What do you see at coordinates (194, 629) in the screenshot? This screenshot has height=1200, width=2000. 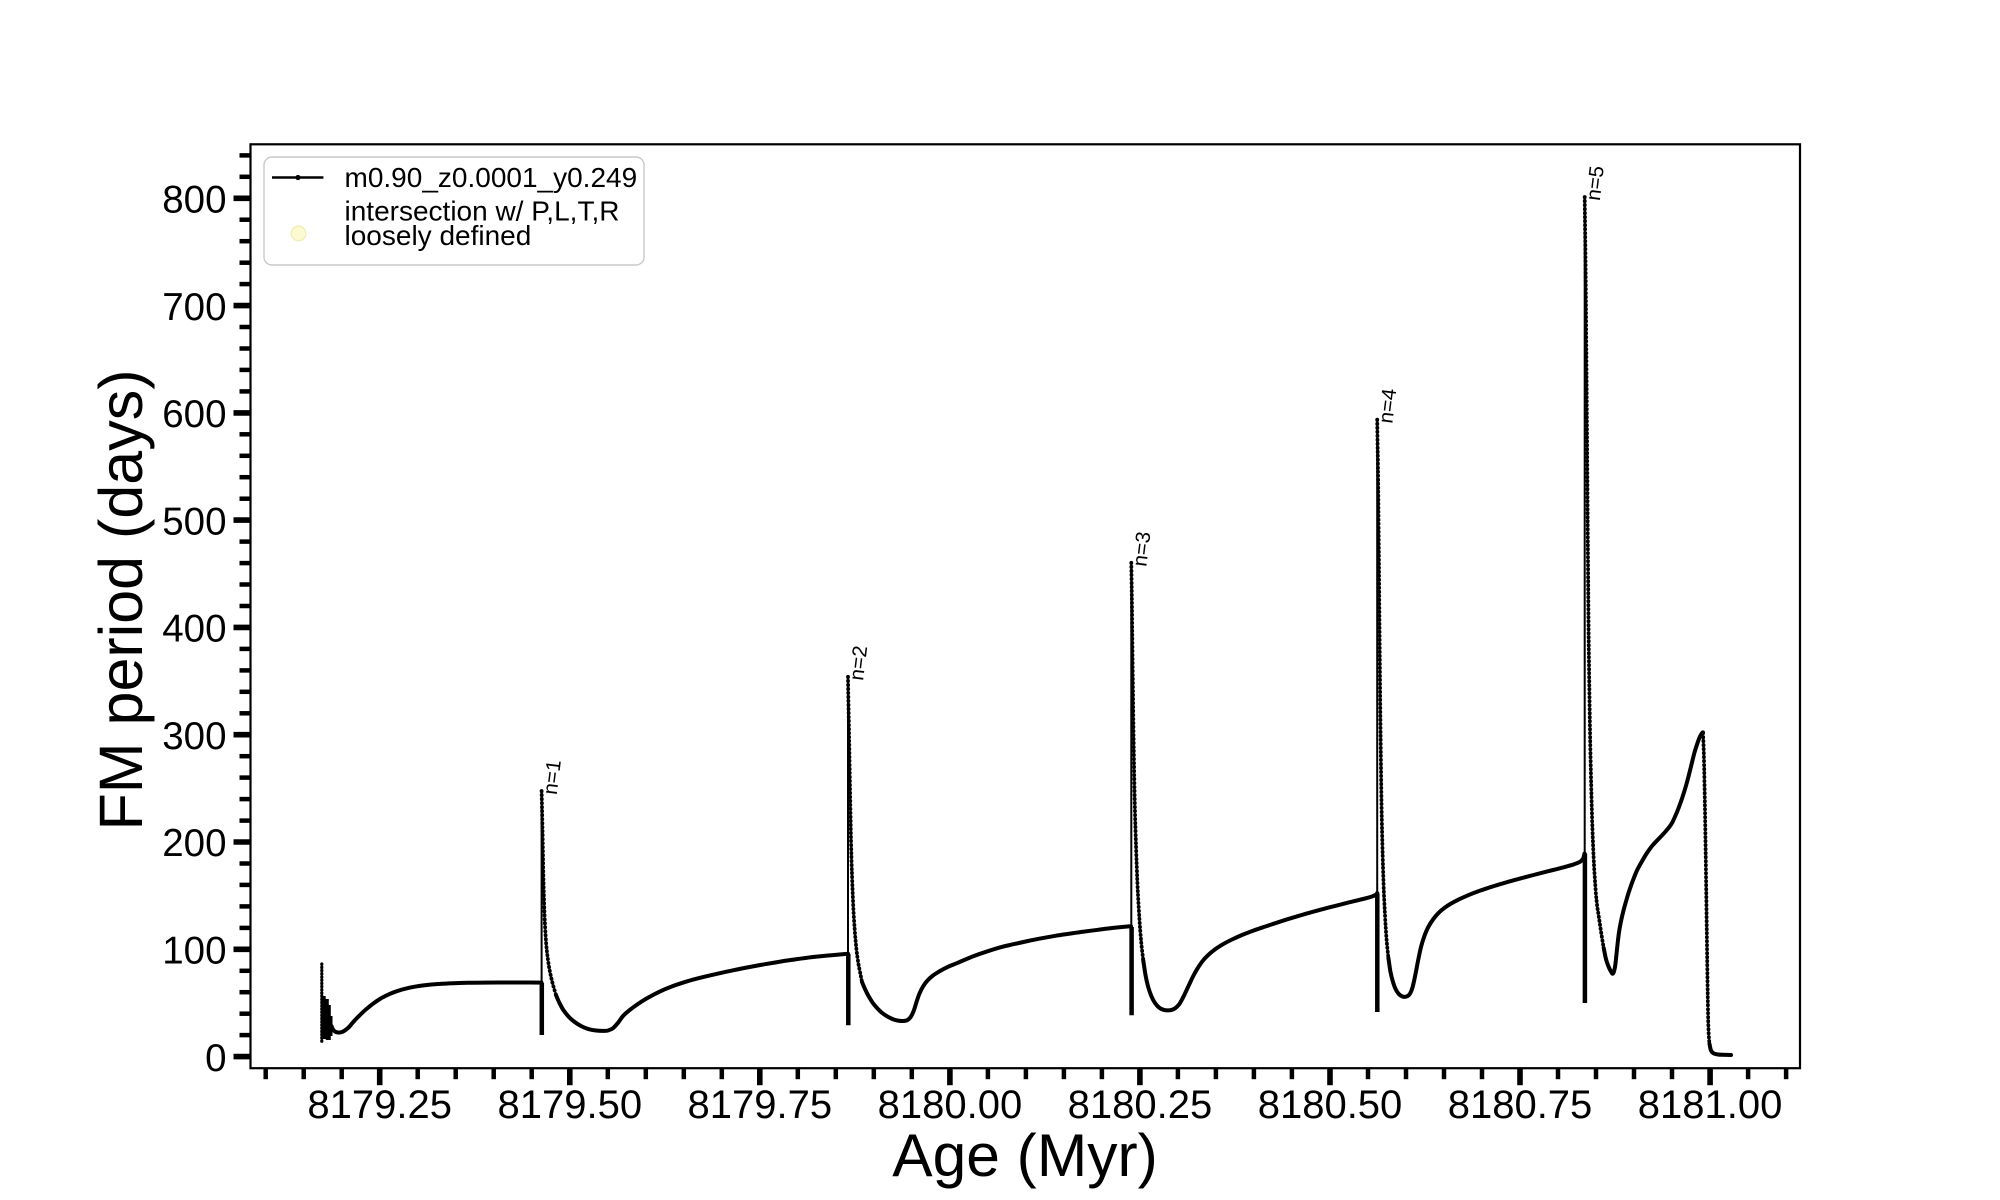 I see `svg-text: 400` at bounding box center [194, 629].